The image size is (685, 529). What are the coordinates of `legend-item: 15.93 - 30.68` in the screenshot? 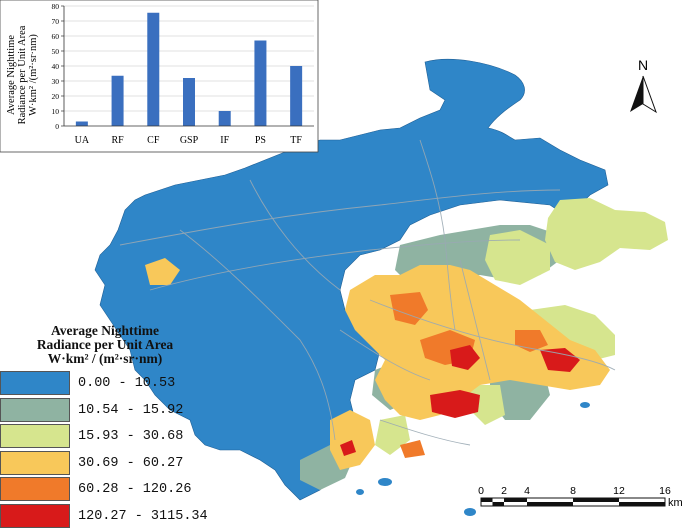 It's located at (105, 436).